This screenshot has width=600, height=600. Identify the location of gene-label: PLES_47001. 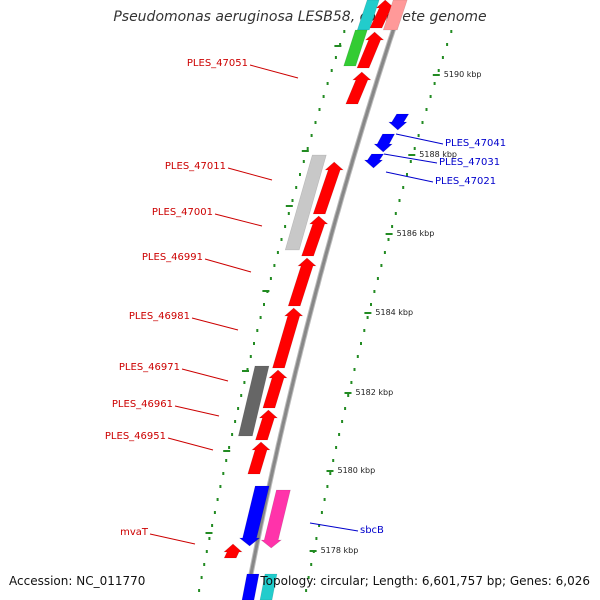
(182, 212).